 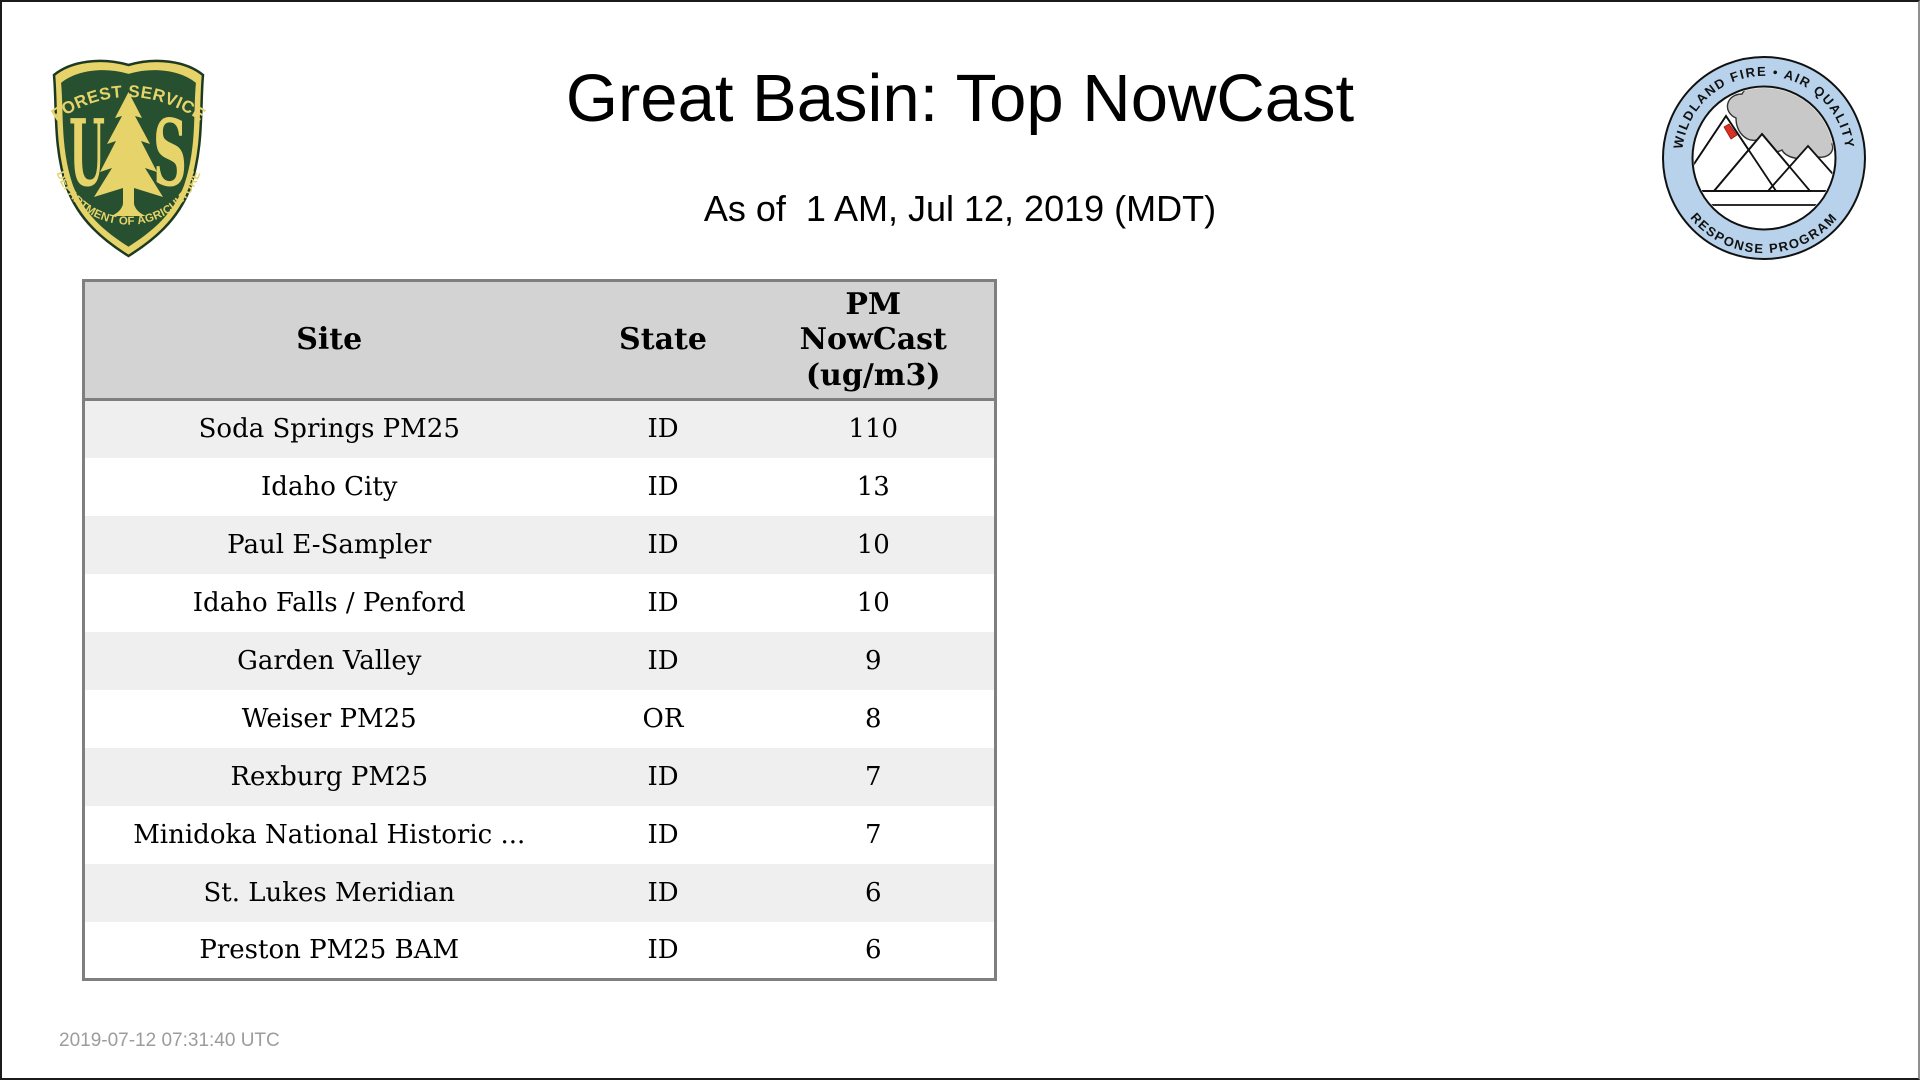 I want to click on table-row: Garden Valley ID 9, so click(x=539, y=660).